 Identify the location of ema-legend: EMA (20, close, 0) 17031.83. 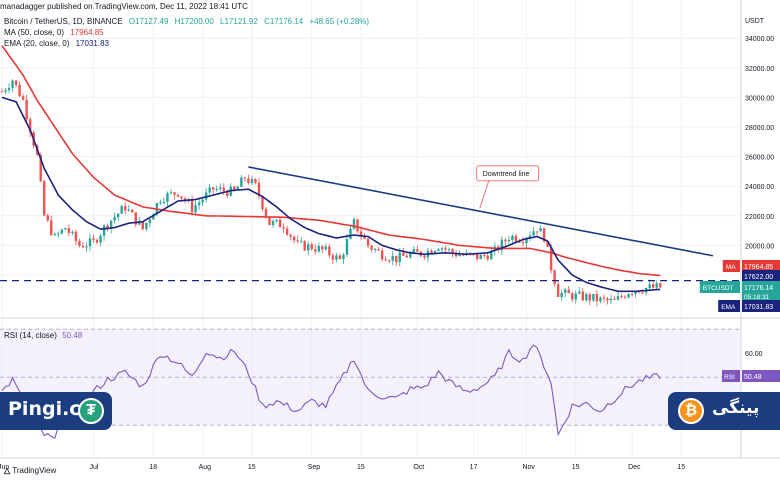
(58, 44).